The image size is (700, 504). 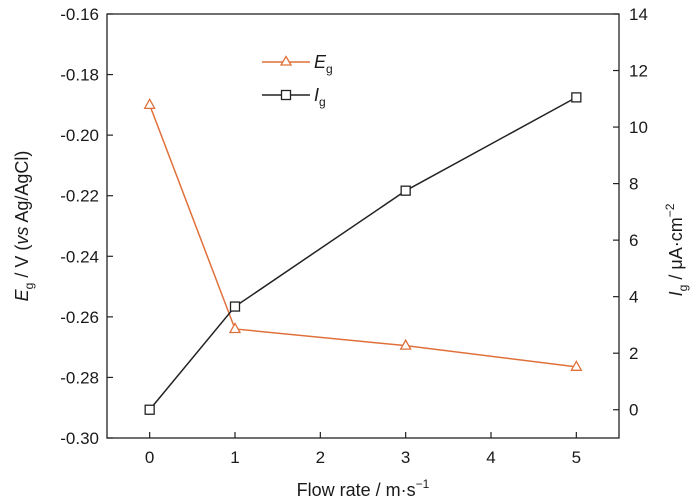 What do you see at coordinates (297, 64) in the screenshot?
I see `legend-entry-eg: Eg` at bounding box center [297, 64].